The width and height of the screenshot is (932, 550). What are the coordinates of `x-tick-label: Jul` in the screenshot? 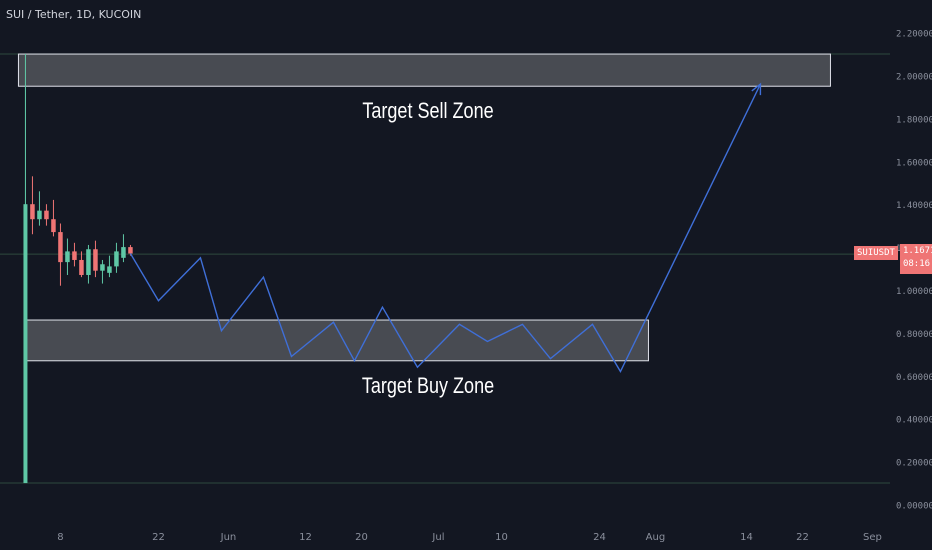 It's located at (437, 537).